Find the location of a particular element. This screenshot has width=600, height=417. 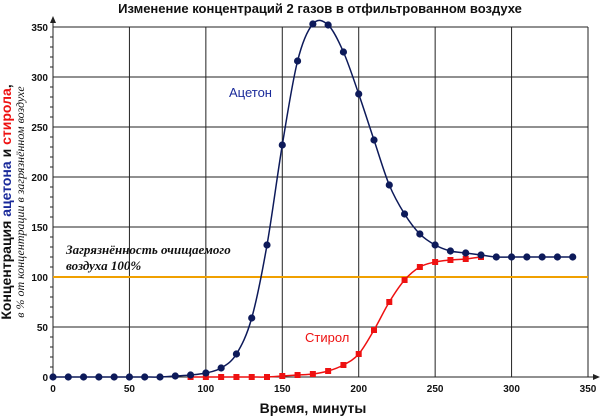

y-tick-label: 50 is located at coordinates (43, 328).